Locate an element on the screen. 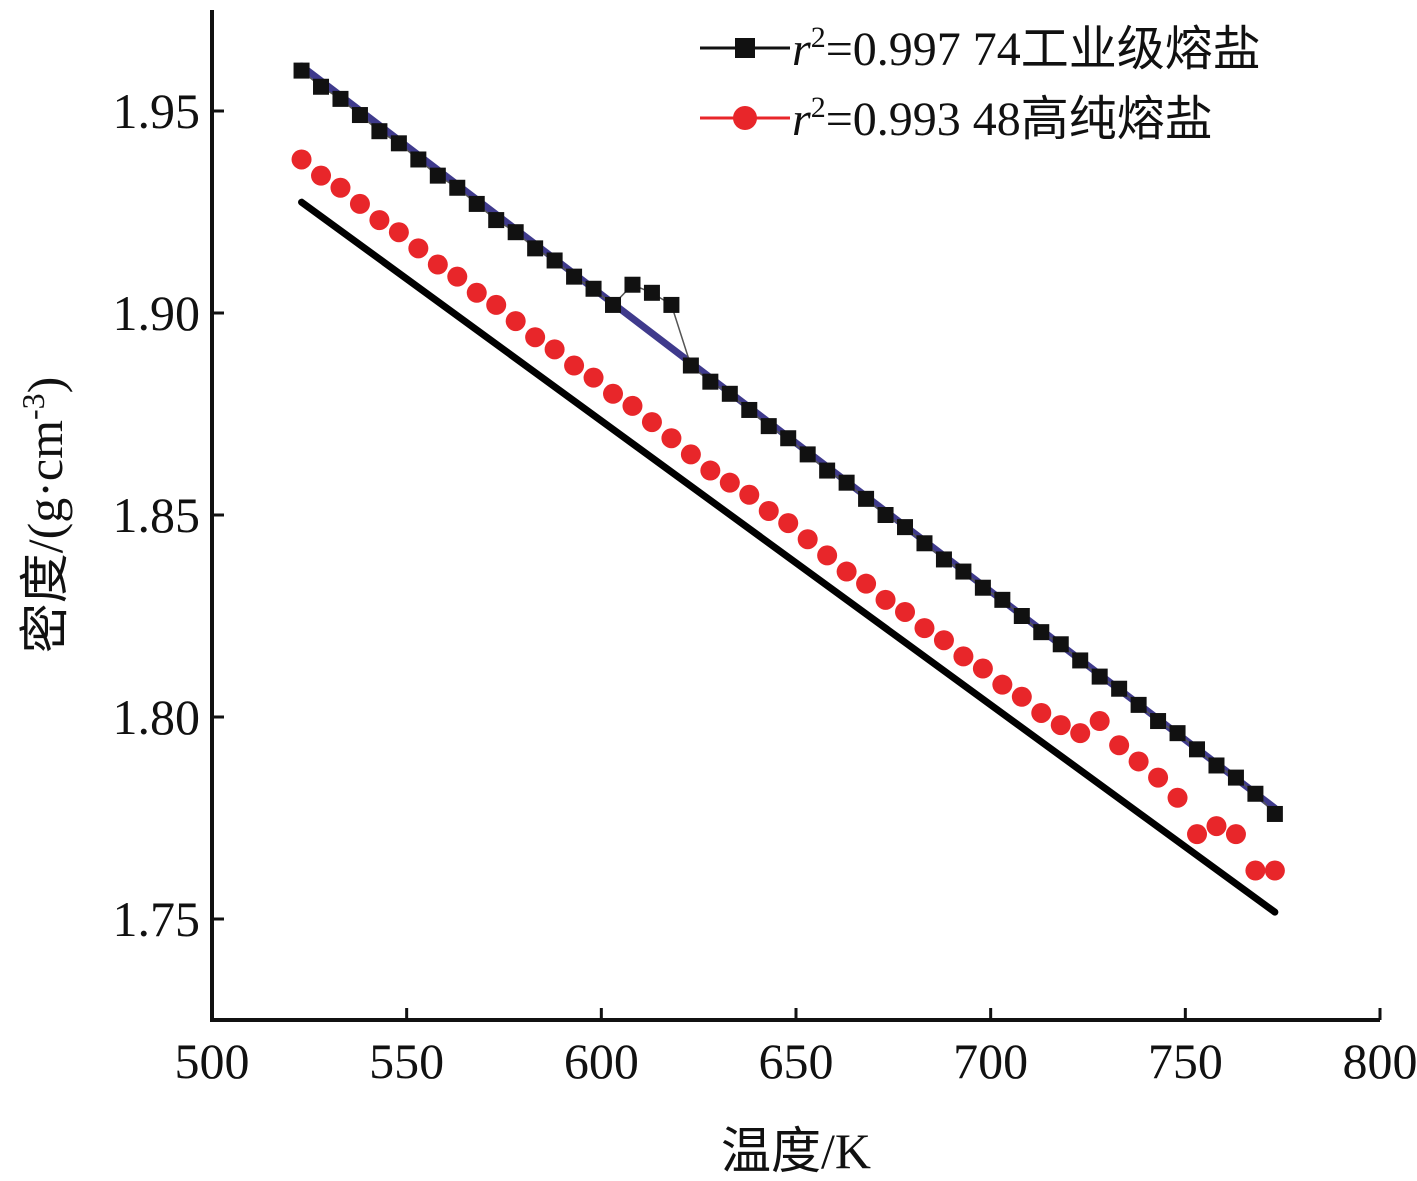 The width and height of the screenshot is (1417, 1181). x-tick-label: 800 is located at coordinates (1380, 1061).